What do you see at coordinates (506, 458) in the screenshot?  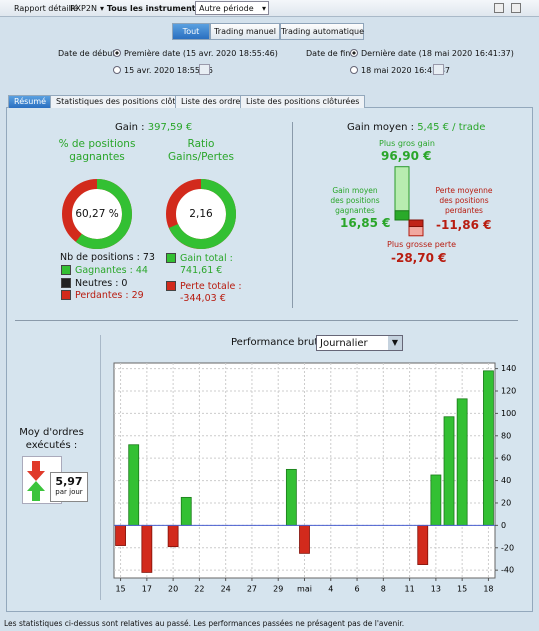 I see `y-tick-label: 60` at bounding box center [506, 458].